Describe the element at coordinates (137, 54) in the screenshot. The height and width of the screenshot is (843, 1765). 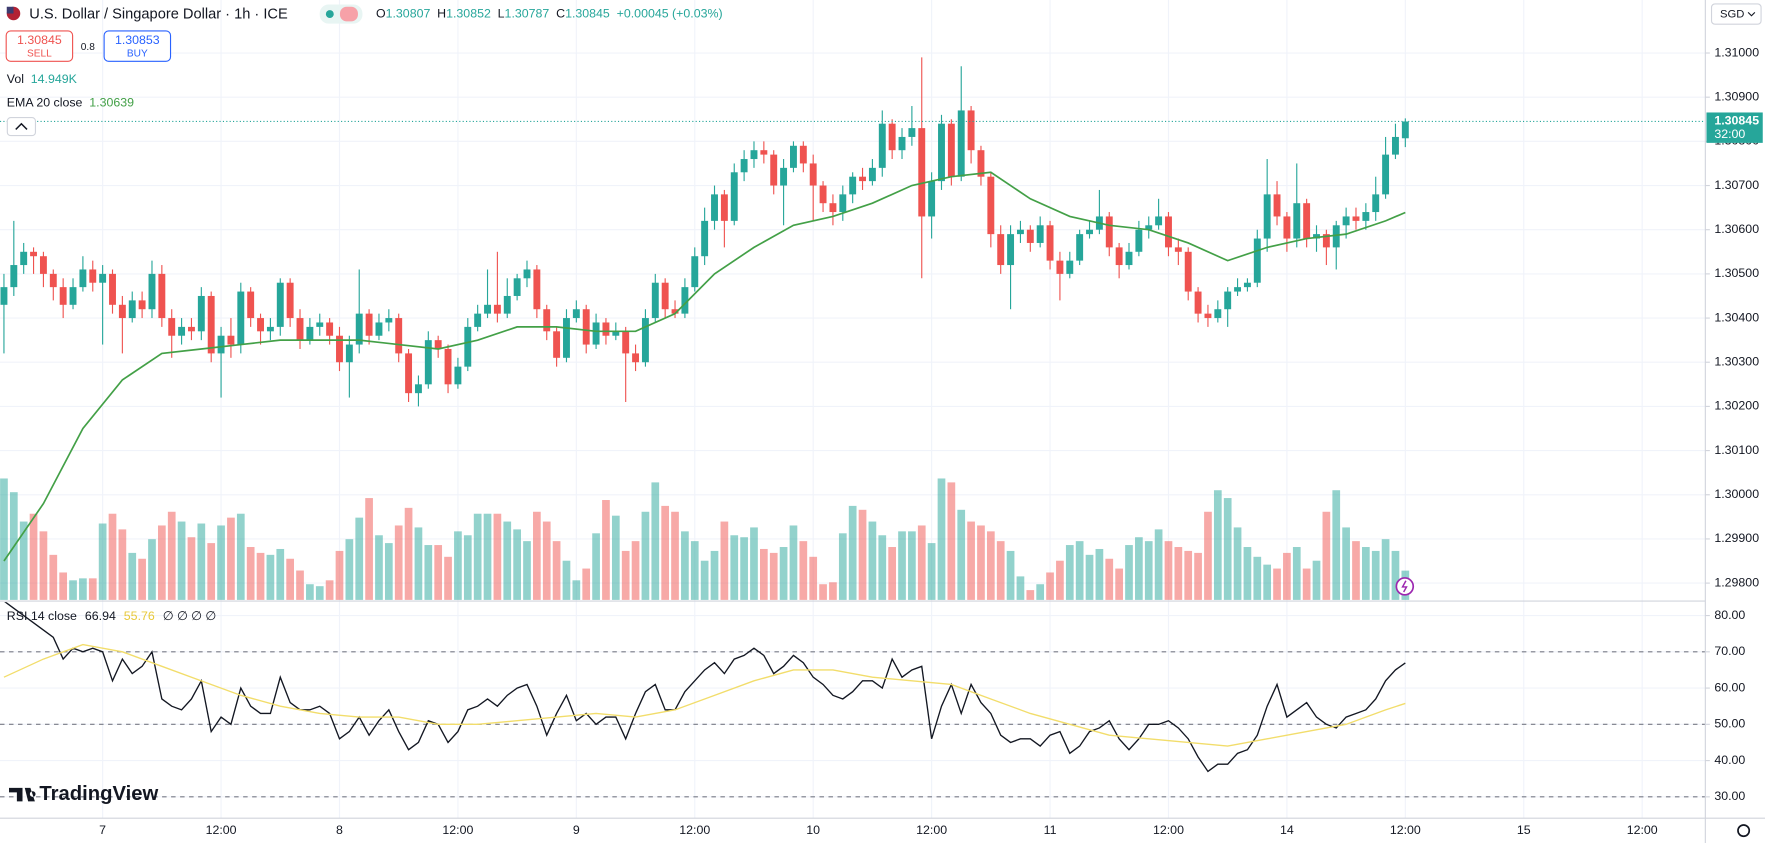
I see `buy-label: BUY` at that location.